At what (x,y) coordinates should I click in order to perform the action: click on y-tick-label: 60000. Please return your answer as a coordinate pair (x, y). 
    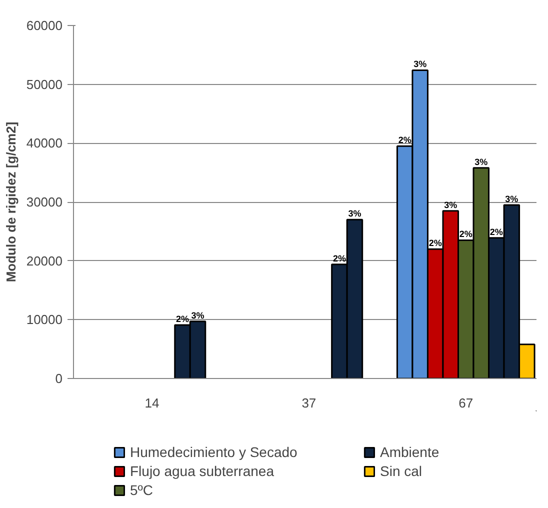
    Looking at the image, I should click on (44, 25).